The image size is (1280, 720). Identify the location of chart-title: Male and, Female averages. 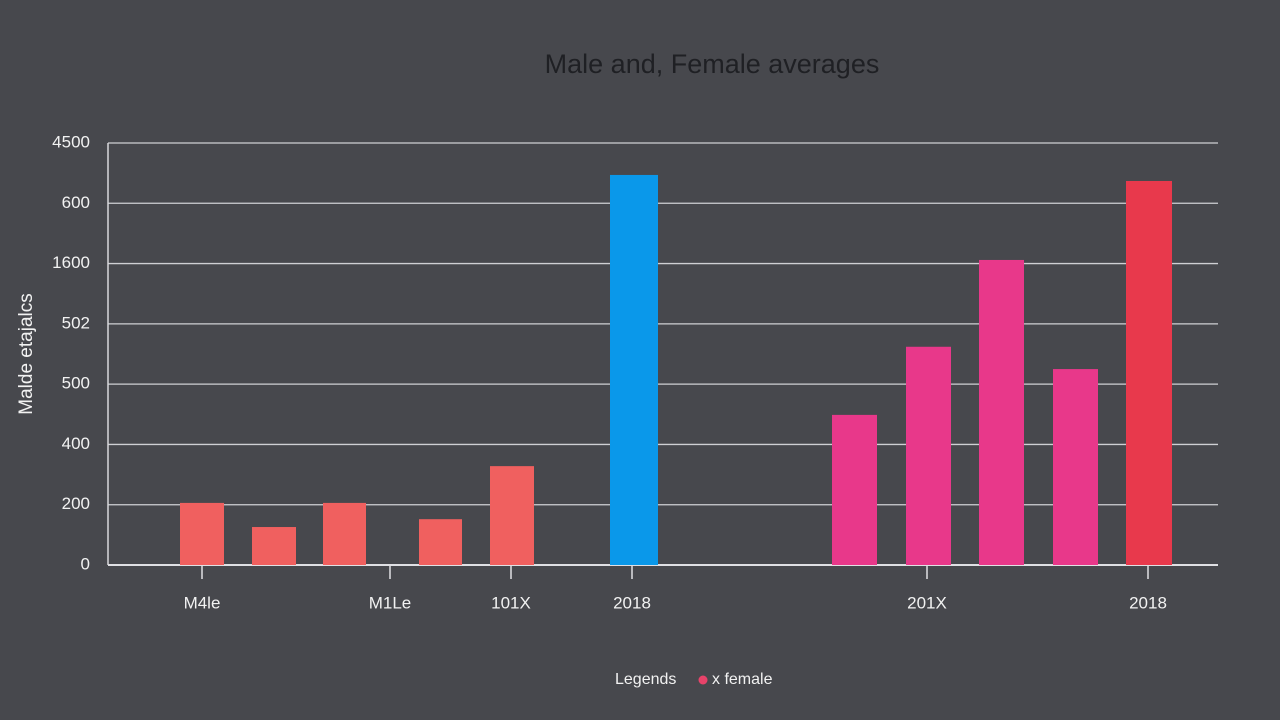
(712, 64).